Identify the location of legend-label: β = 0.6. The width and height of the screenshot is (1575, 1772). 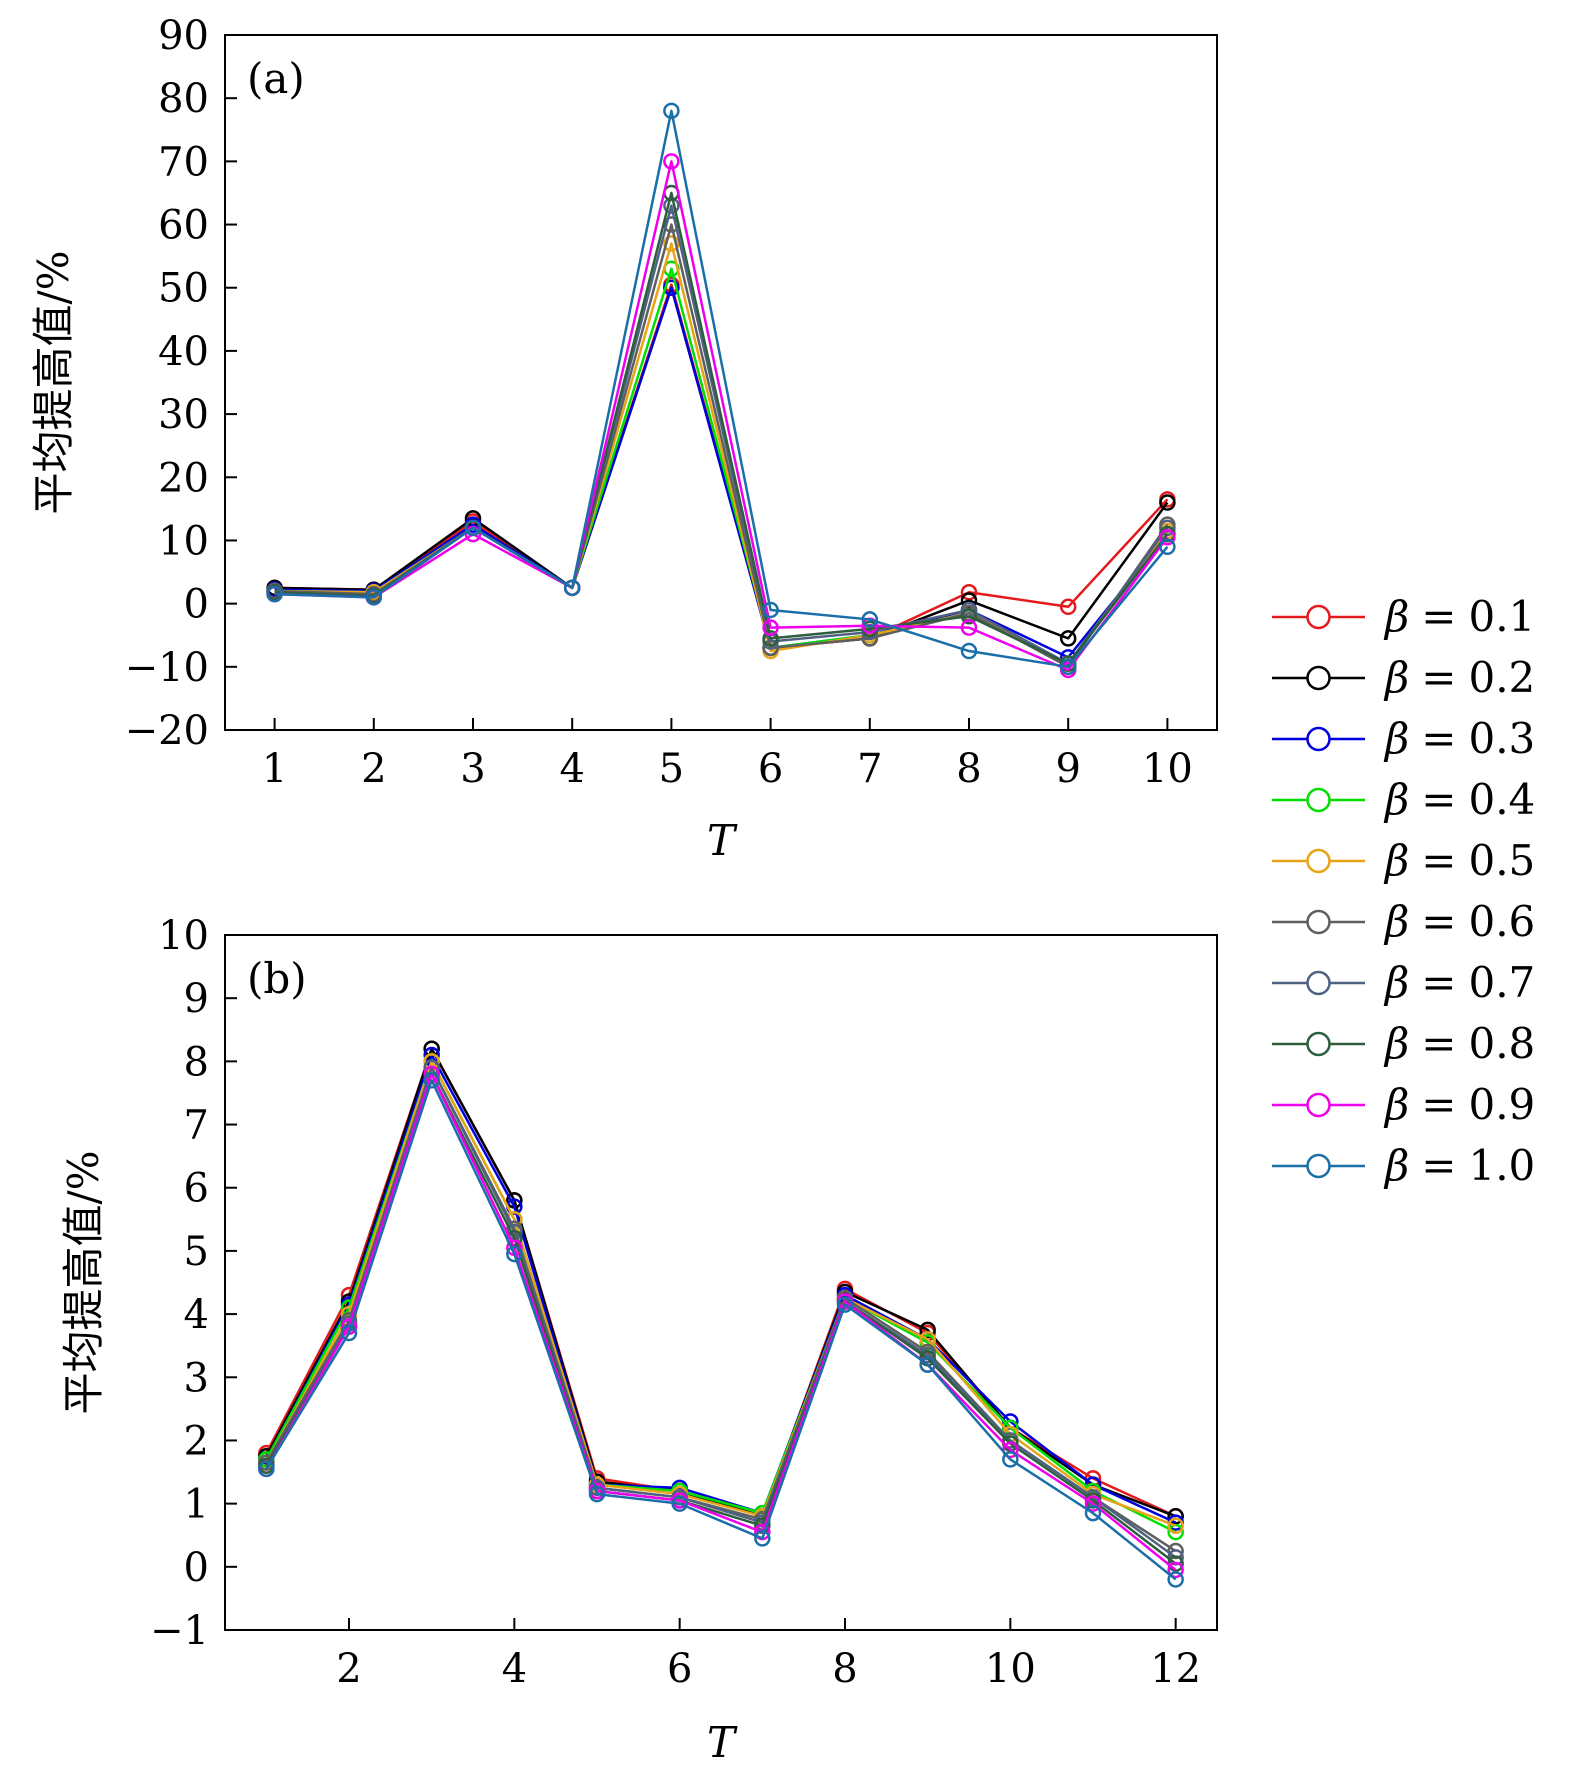
(1459, 921).